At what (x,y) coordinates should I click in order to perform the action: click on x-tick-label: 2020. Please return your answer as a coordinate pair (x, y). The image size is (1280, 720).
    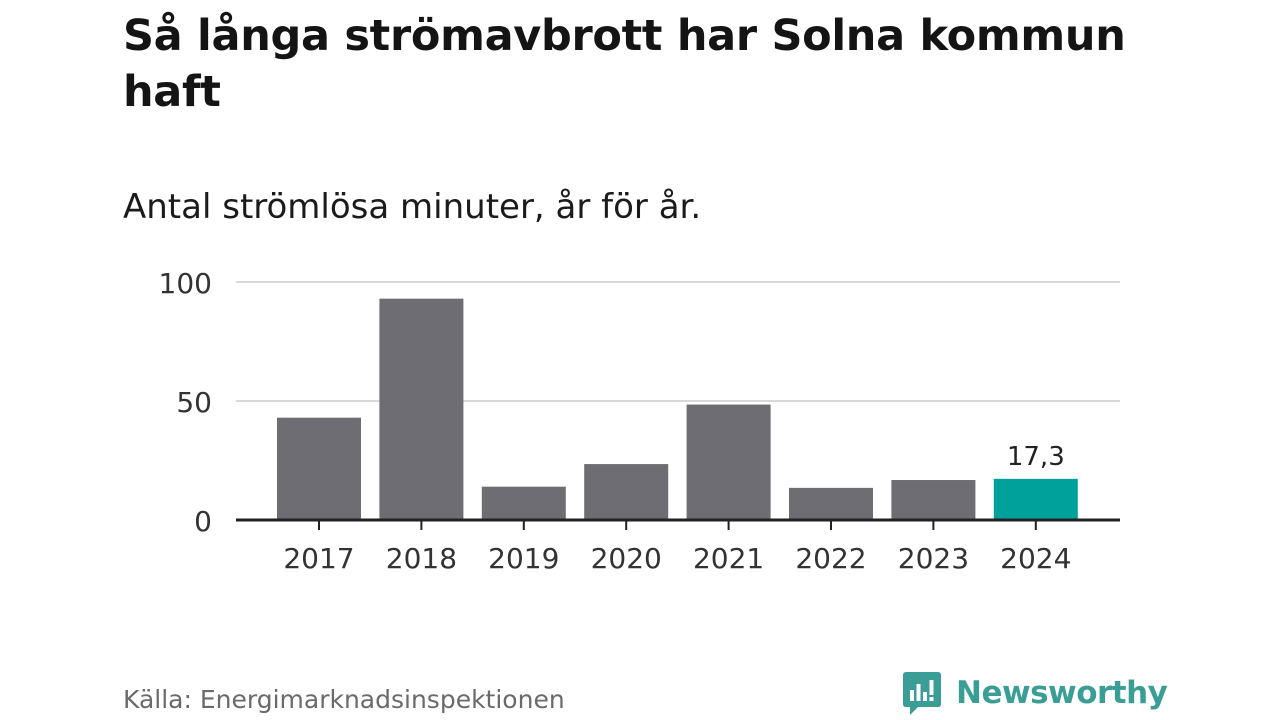
    Looking at the image, I should click on (626, 558).